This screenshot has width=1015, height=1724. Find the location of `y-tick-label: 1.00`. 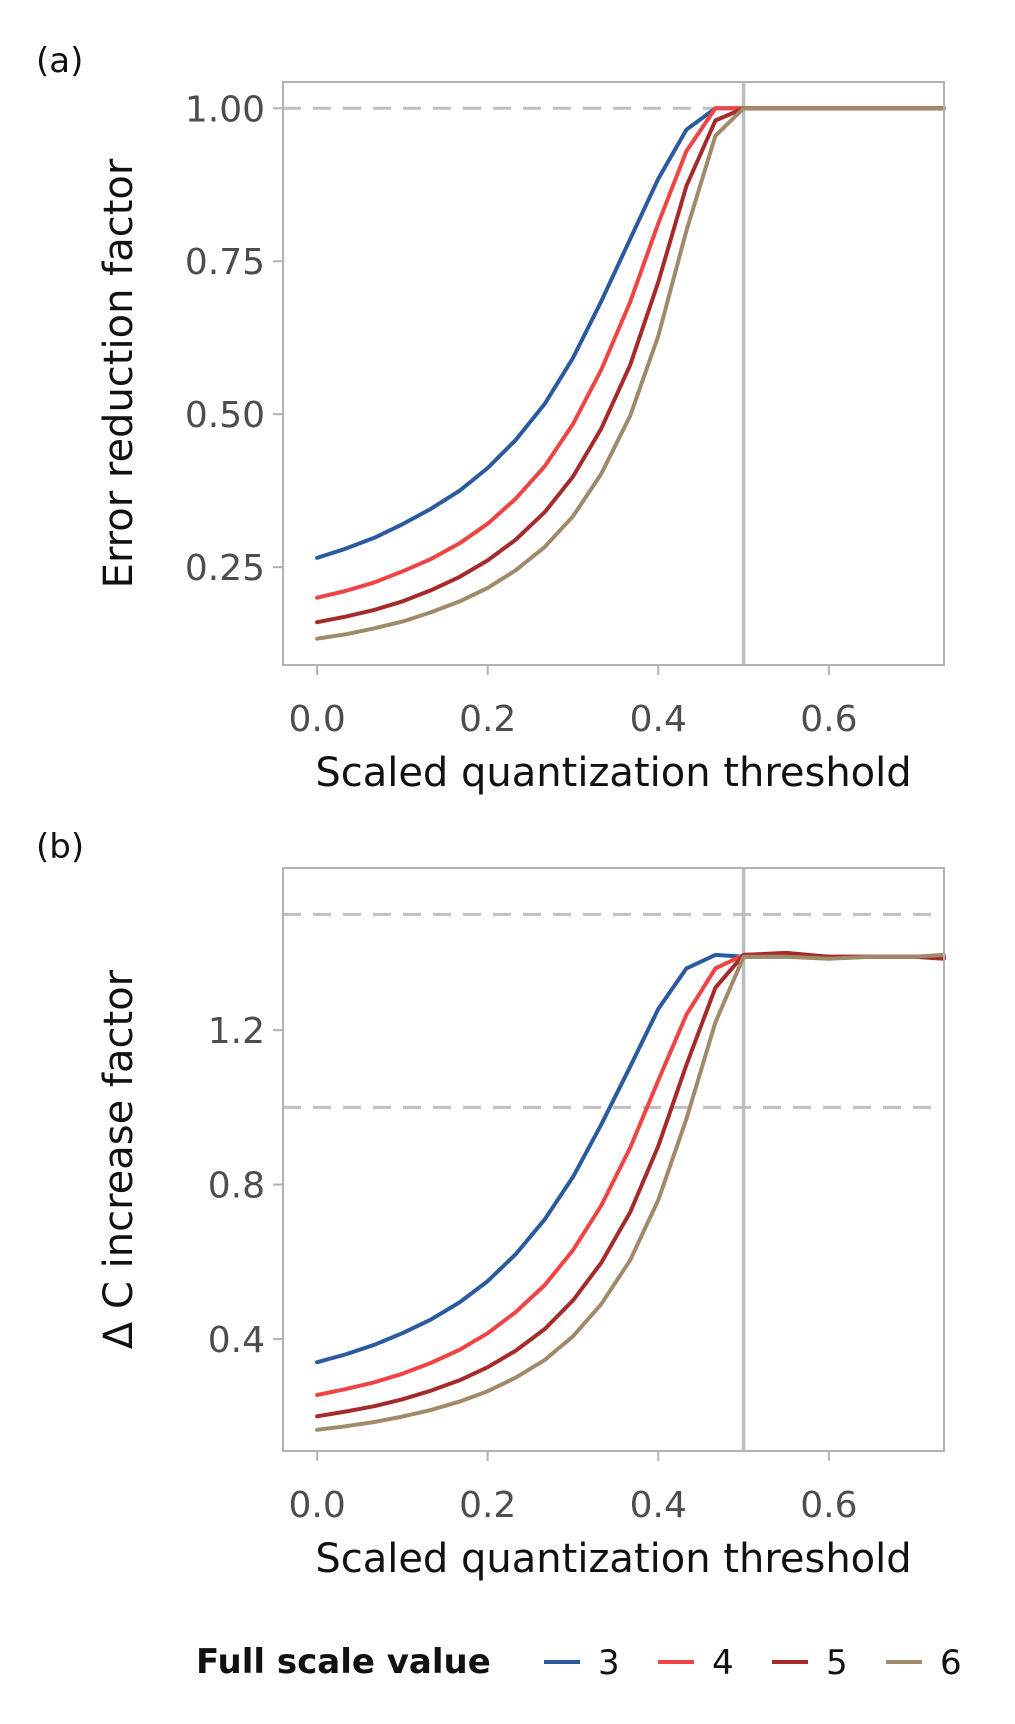

y-tick-label: 1.00 is located at coordinates (225, 109).